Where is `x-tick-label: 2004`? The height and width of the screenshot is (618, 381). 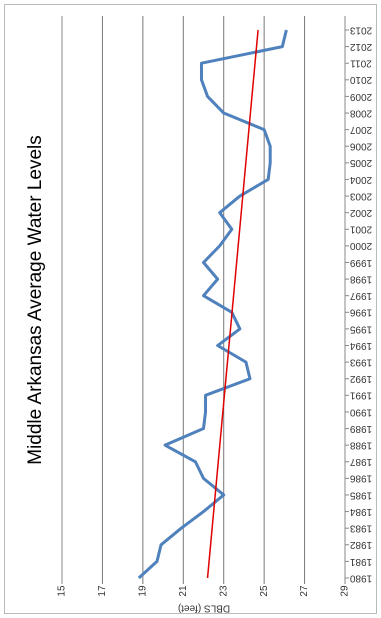 x-tick-label: 2004 is located at coordinates (360, 179).